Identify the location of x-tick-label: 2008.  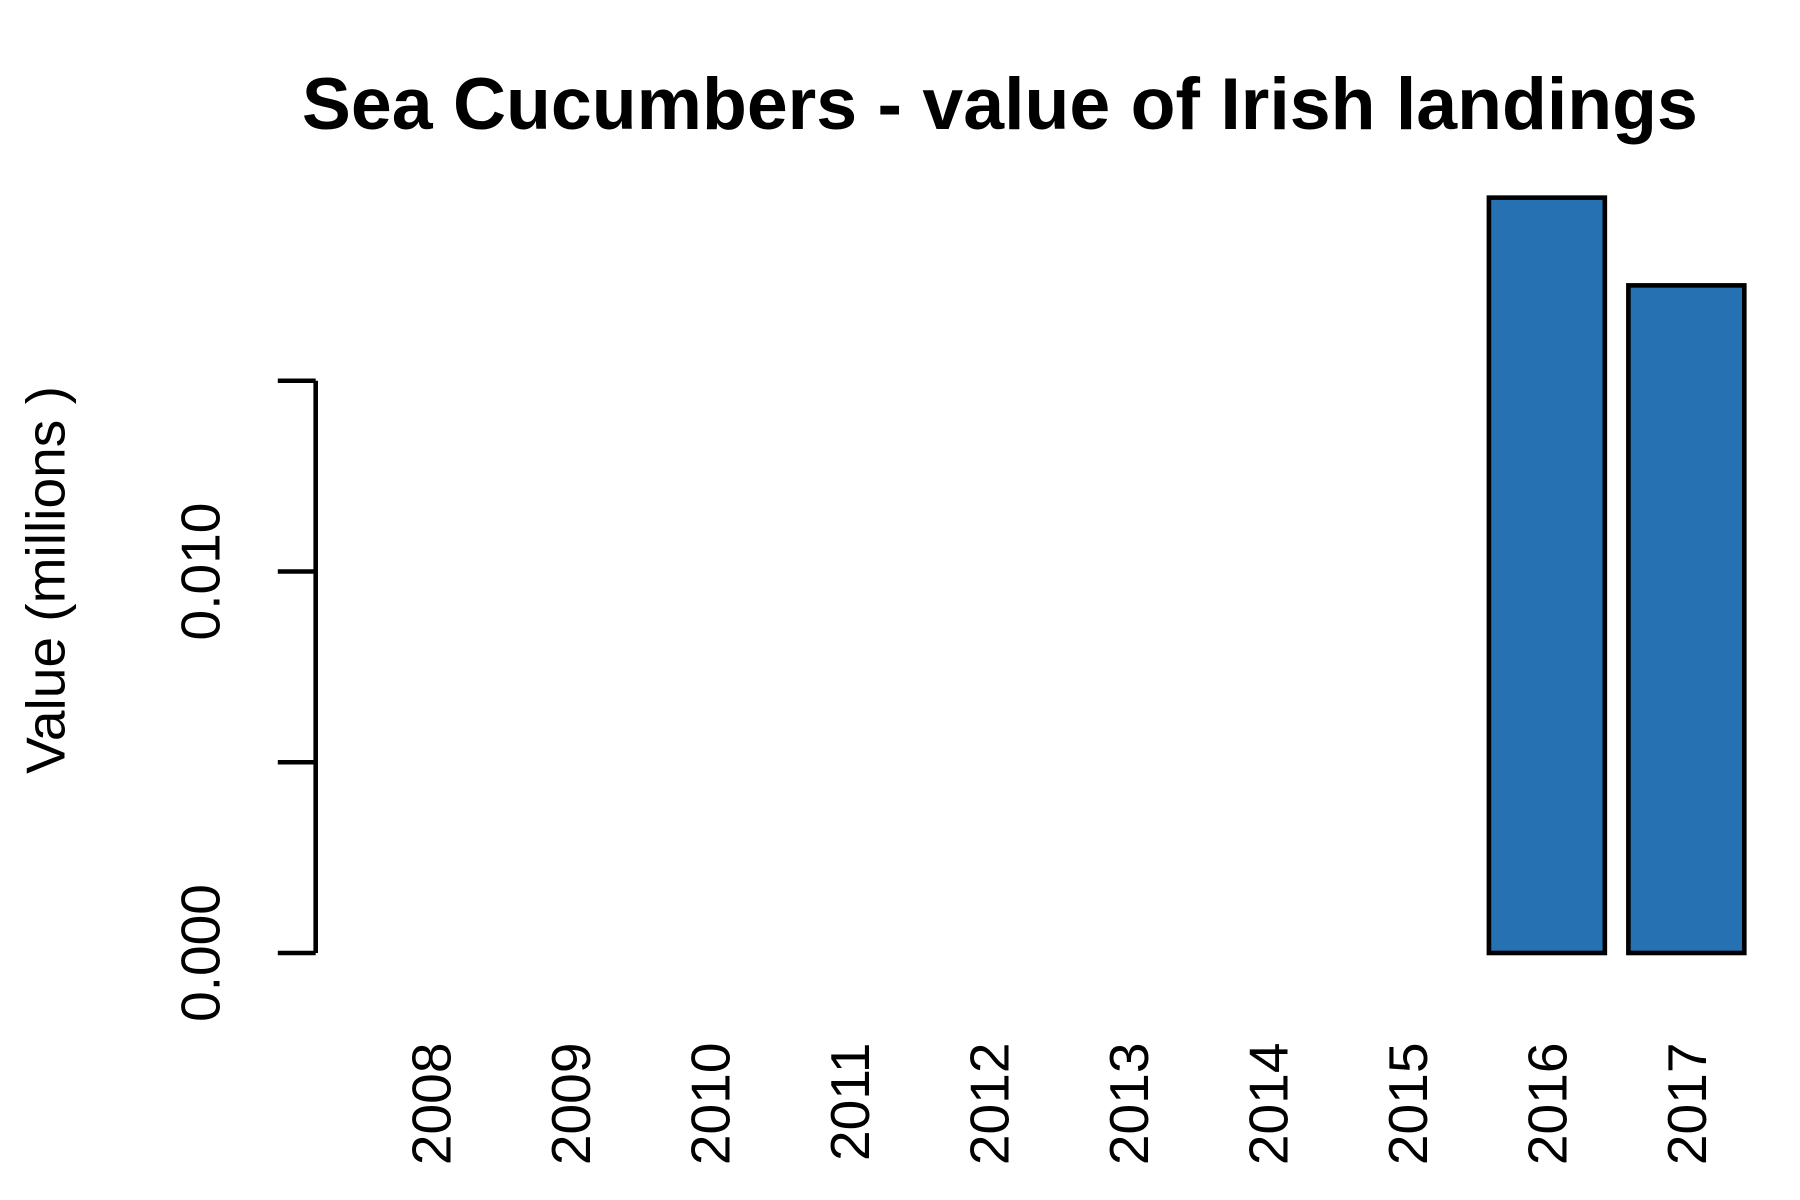
(432, 1104).